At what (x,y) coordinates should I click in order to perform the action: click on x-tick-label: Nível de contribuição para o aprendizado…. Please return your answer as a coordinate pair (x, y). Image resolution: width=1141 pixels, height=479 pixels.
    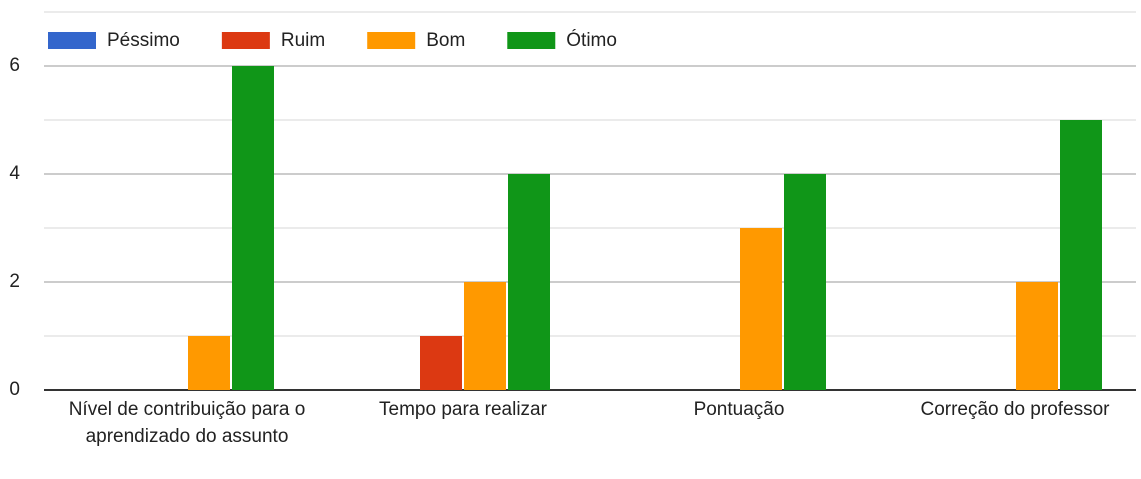
    Looking at the image, I should click on (187, 423).